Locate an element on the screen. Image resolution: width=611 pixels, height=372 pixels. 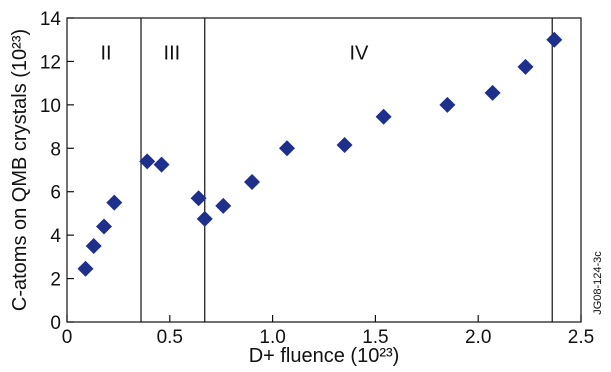
y-axis-label: C-atoms on QMB crystals (10²³) is located at coordinates (20, 170).